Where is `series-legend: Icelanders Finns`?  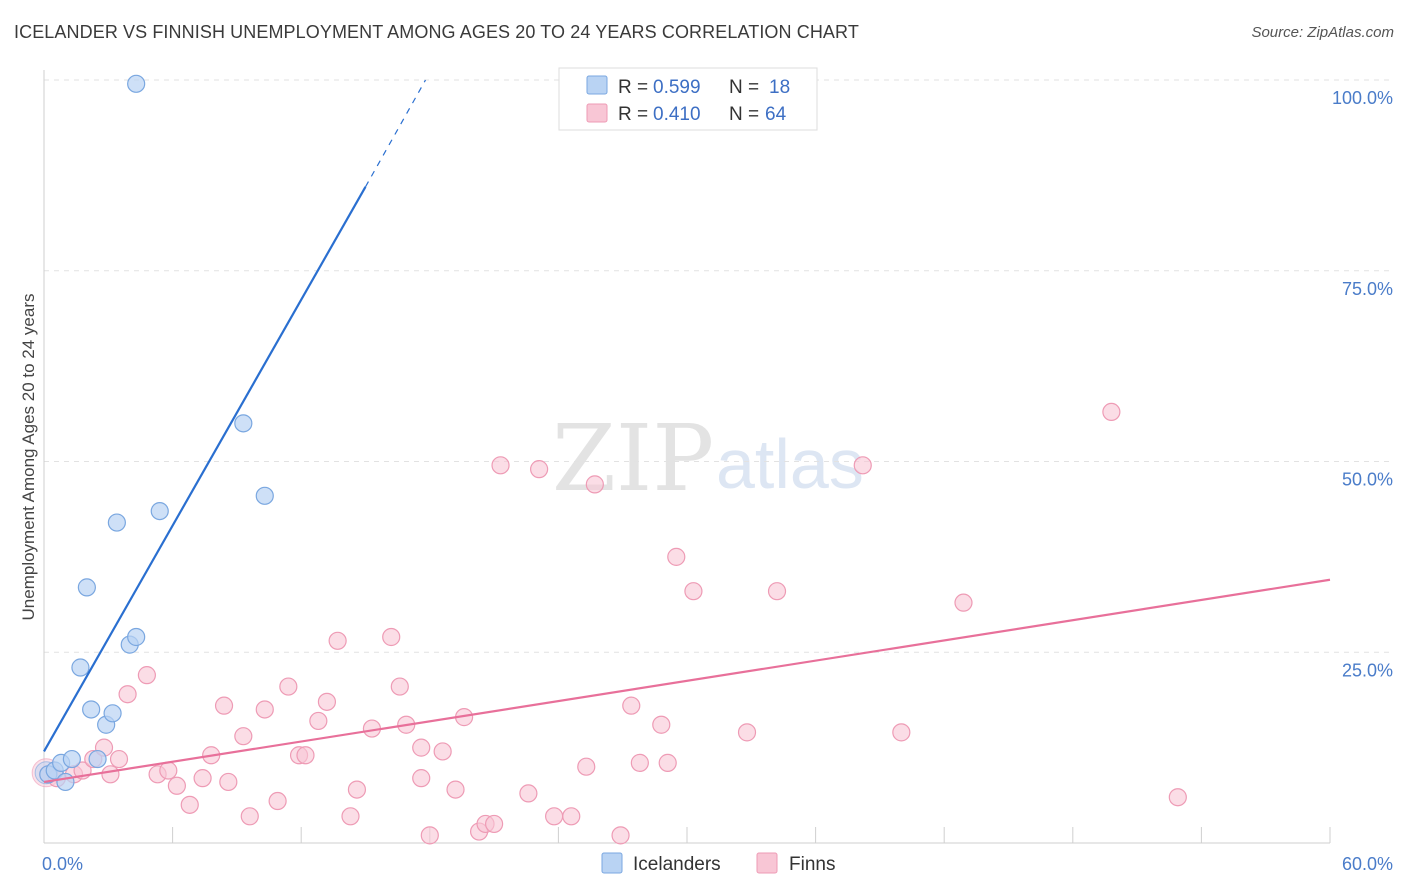 series-legend: Icelanders Finns is located at coordinates (718, 863).